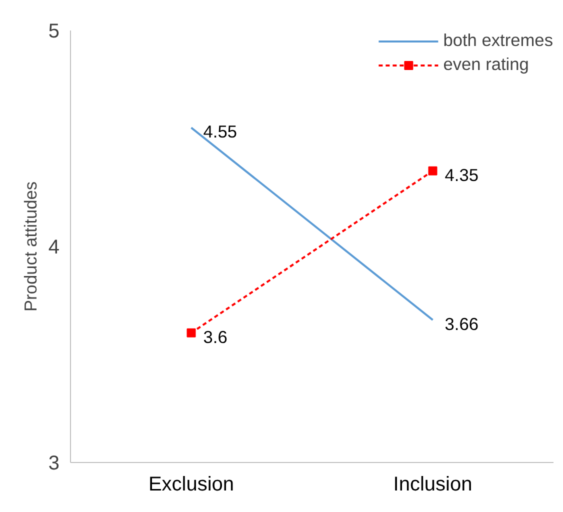 The image size is (563, 512). I want to click on data-label: 3.6, so click(215, 336).